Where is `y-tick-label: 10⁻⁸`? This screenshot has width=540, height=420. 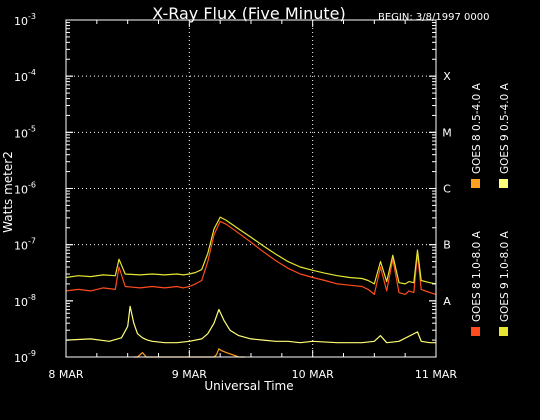
y-tick-label: 10⁻⁸ is located at coordinates (25, 301).